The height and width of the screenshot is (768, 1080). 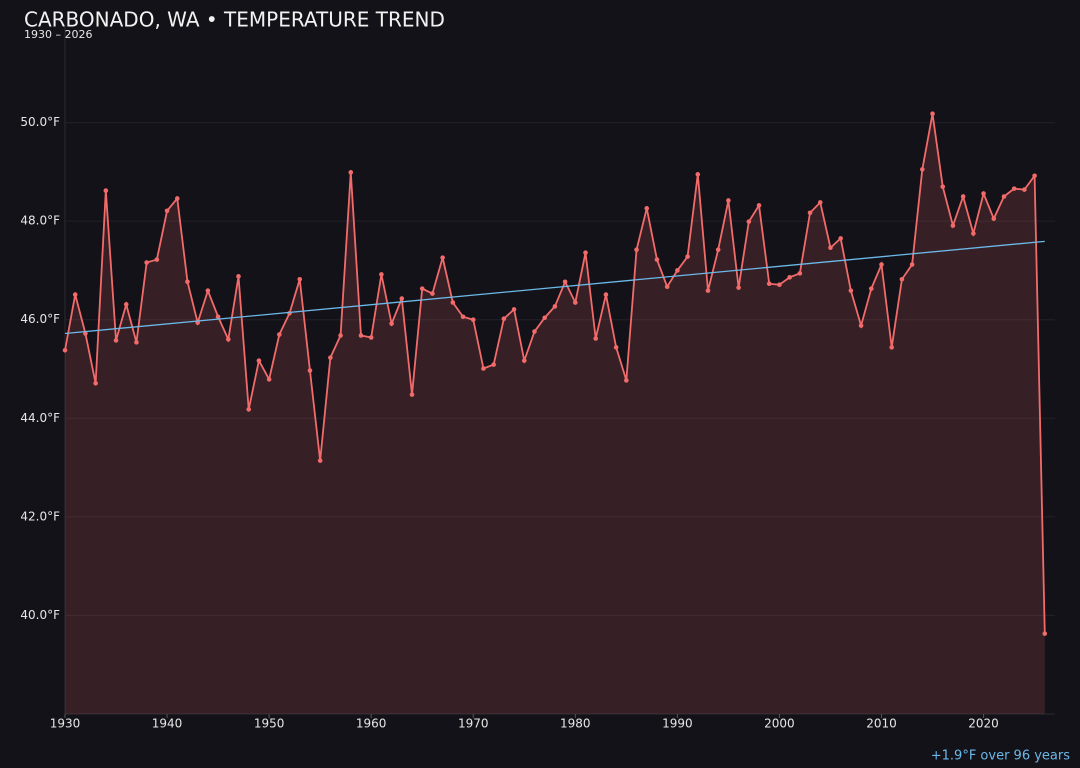 I want to click on y-tick-label: 42.0°F, so click(x=40, y=516).